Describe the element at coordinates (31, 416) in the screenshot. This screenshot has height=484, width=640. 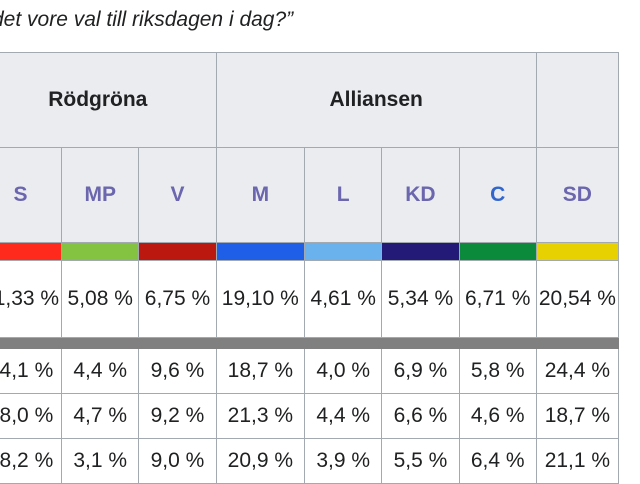
I see `poll-cell: 28,0 %` at that location.